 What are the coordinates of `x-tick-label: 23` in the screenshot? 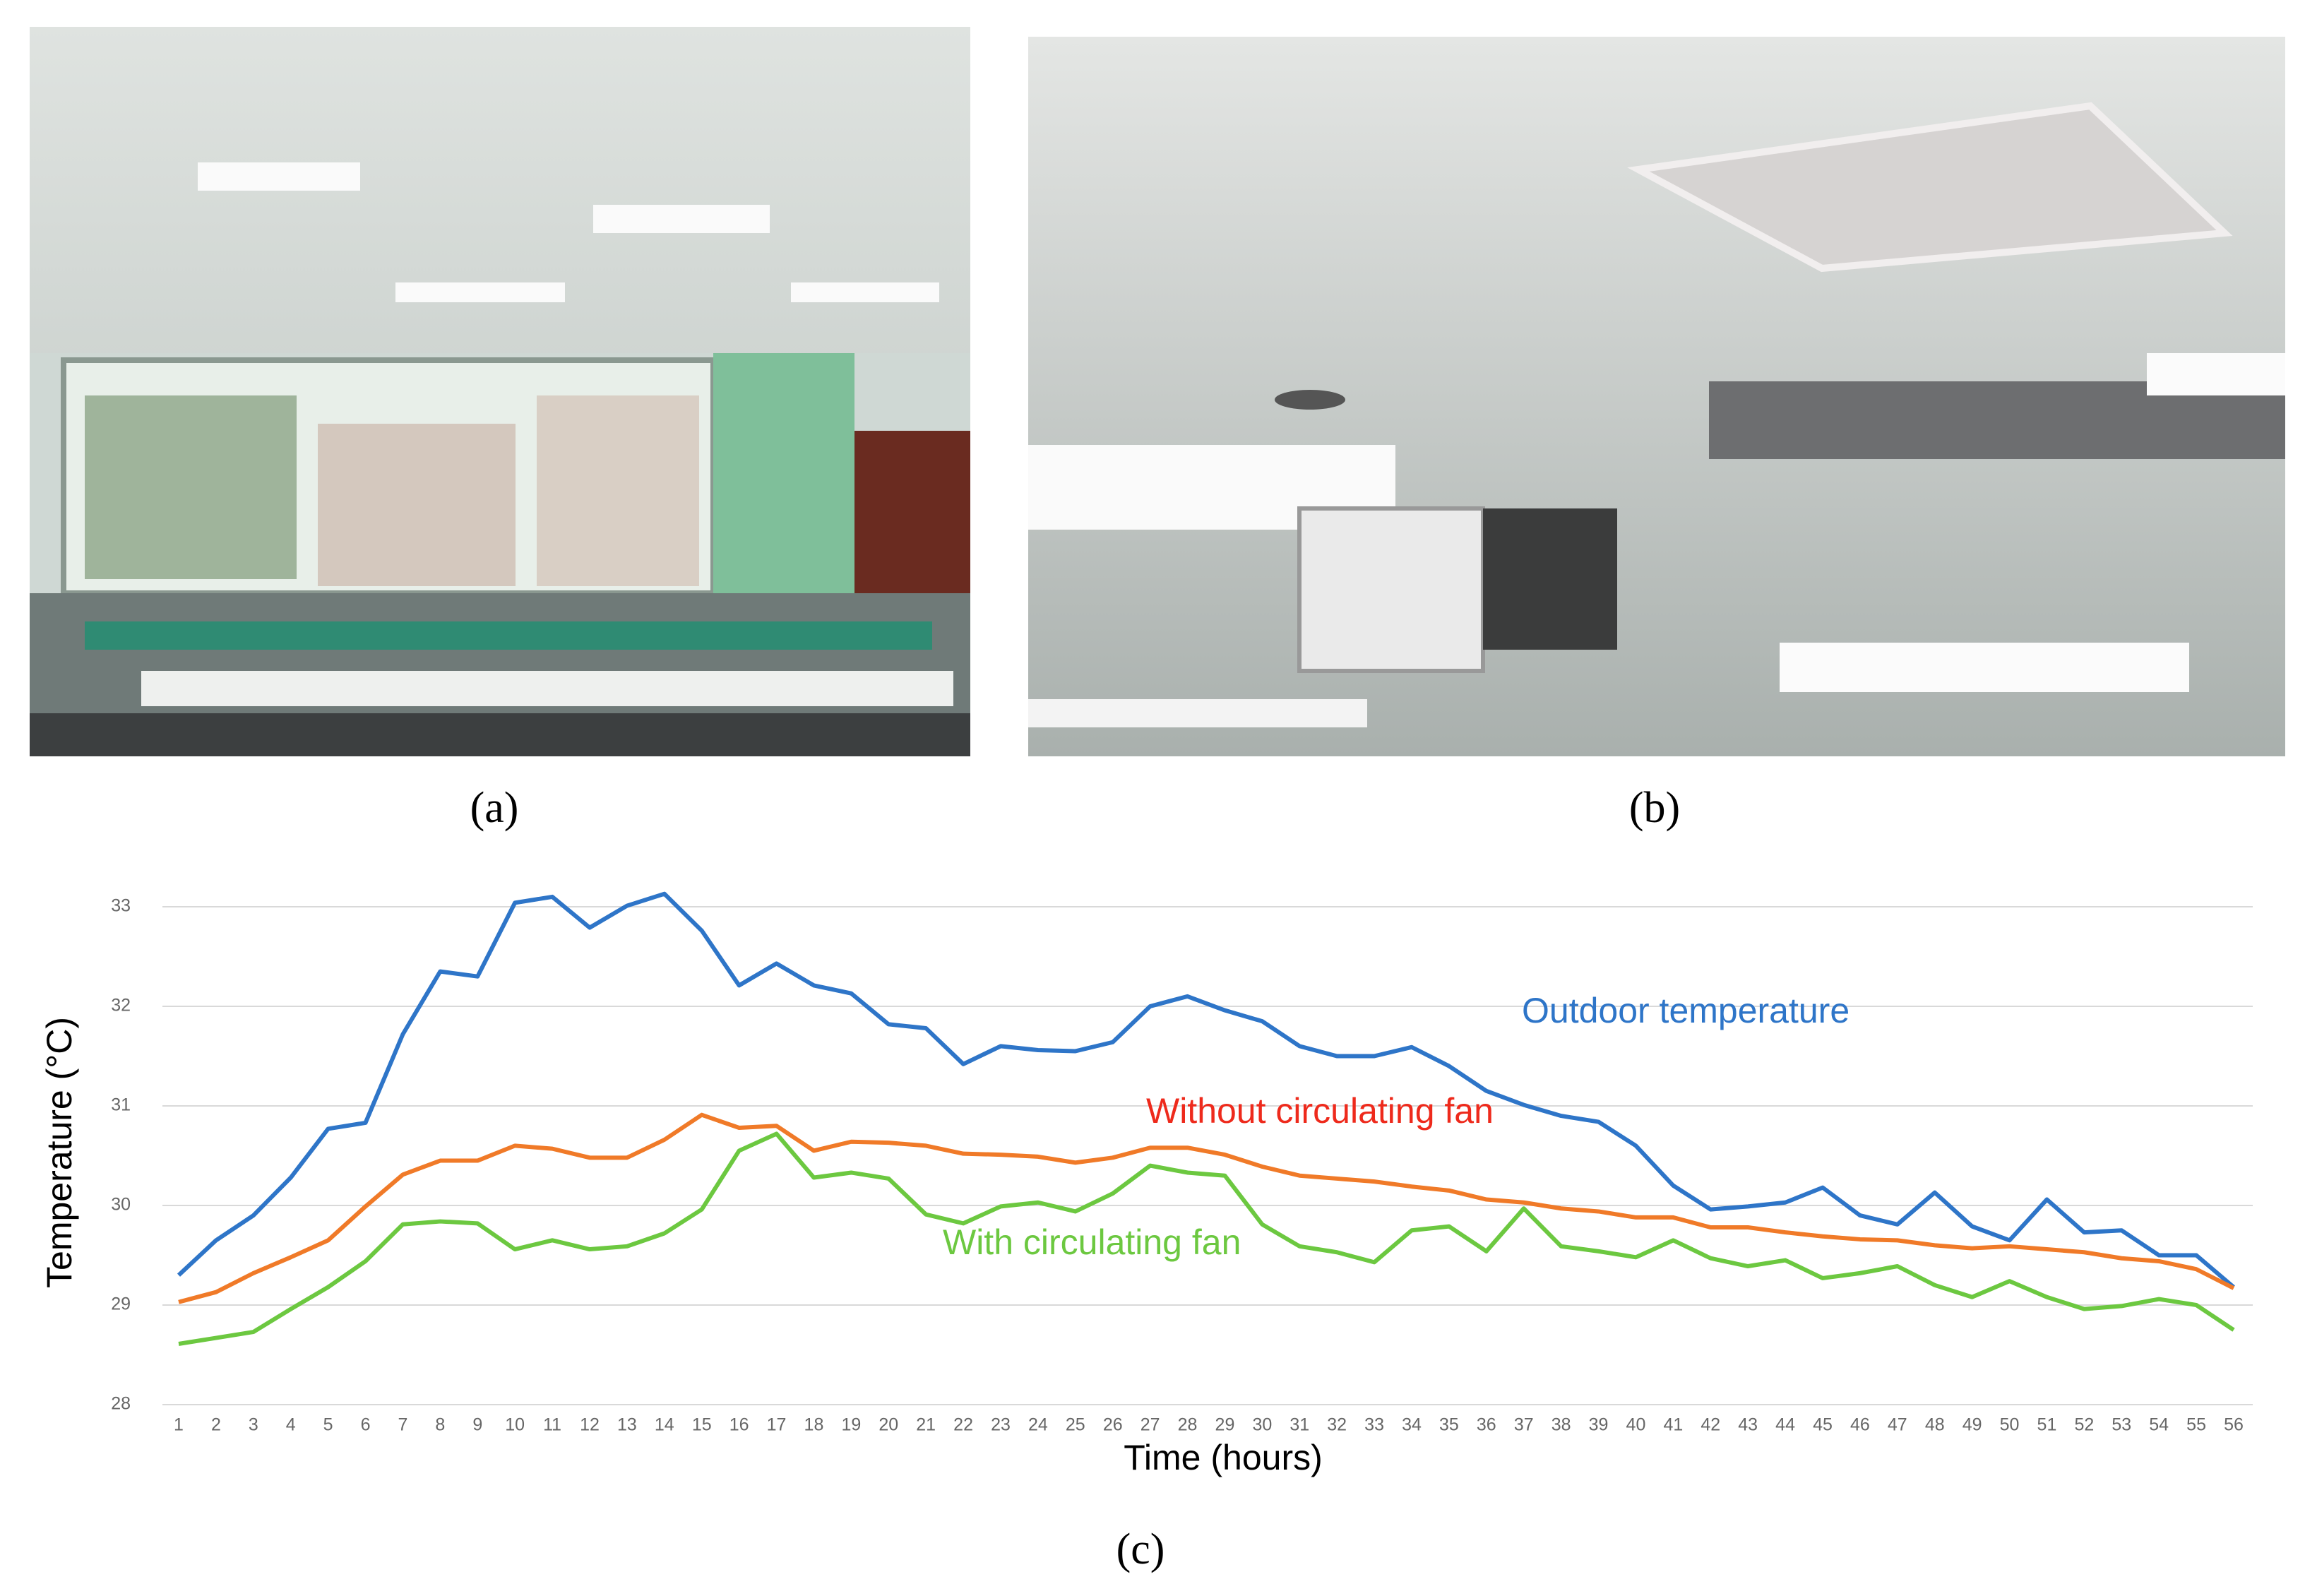 It's located at (1001, 1425).